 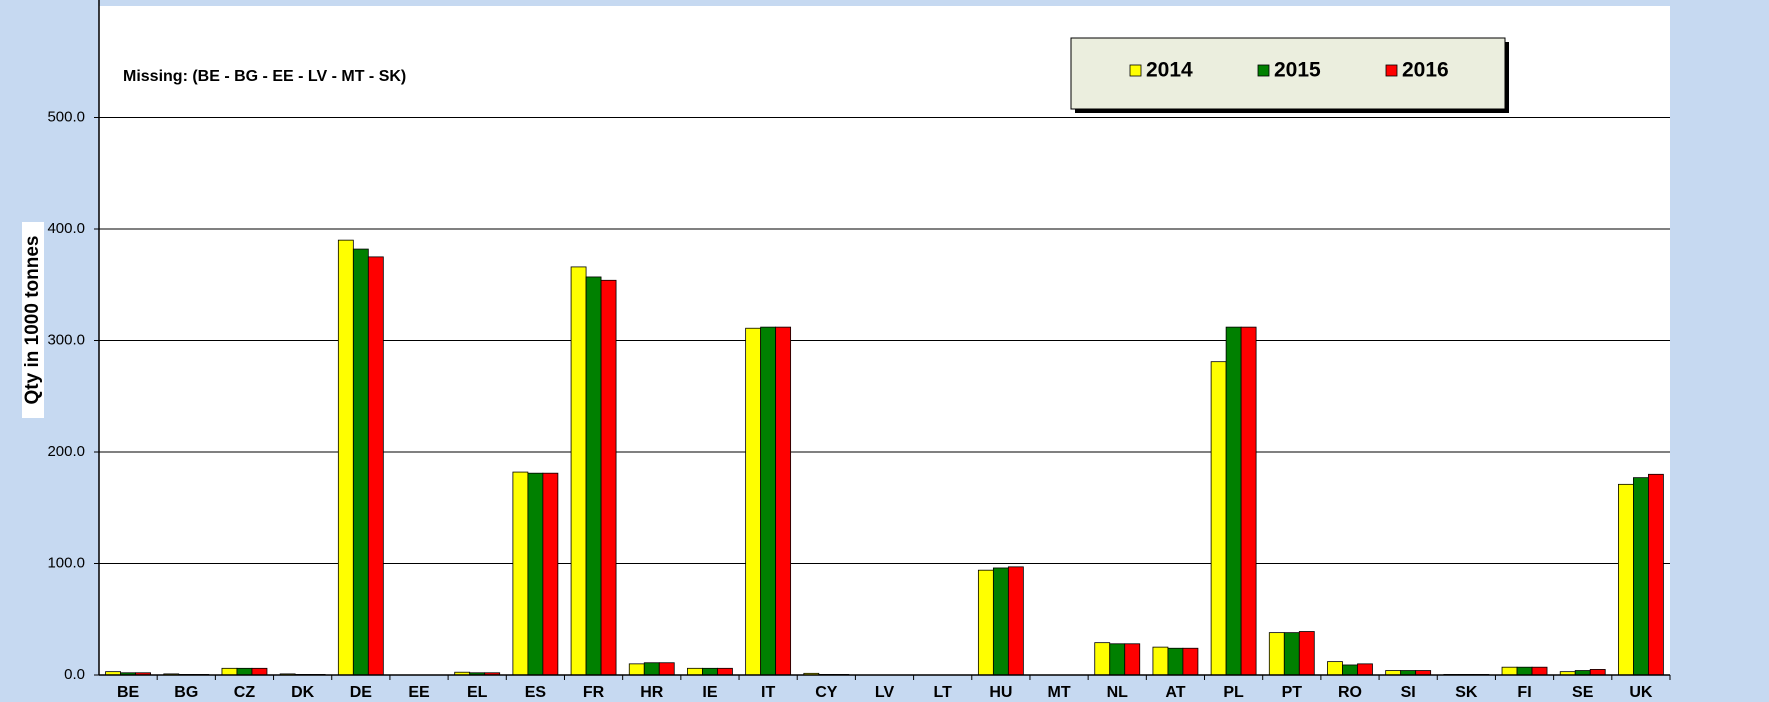 I want to click on y-label-bg, so click(x=33, y=320).